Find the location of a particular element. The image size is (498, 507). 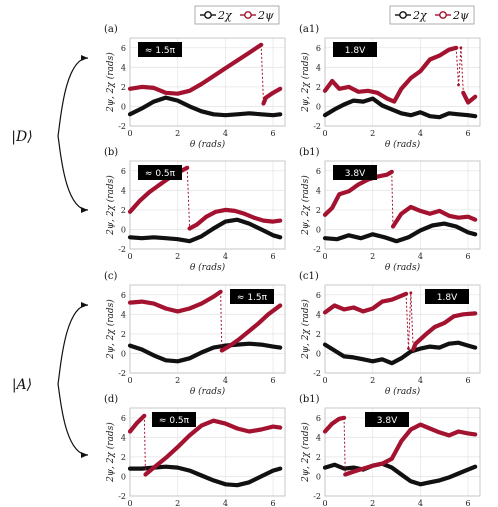

legend-box is located at coordinates (237, 15).